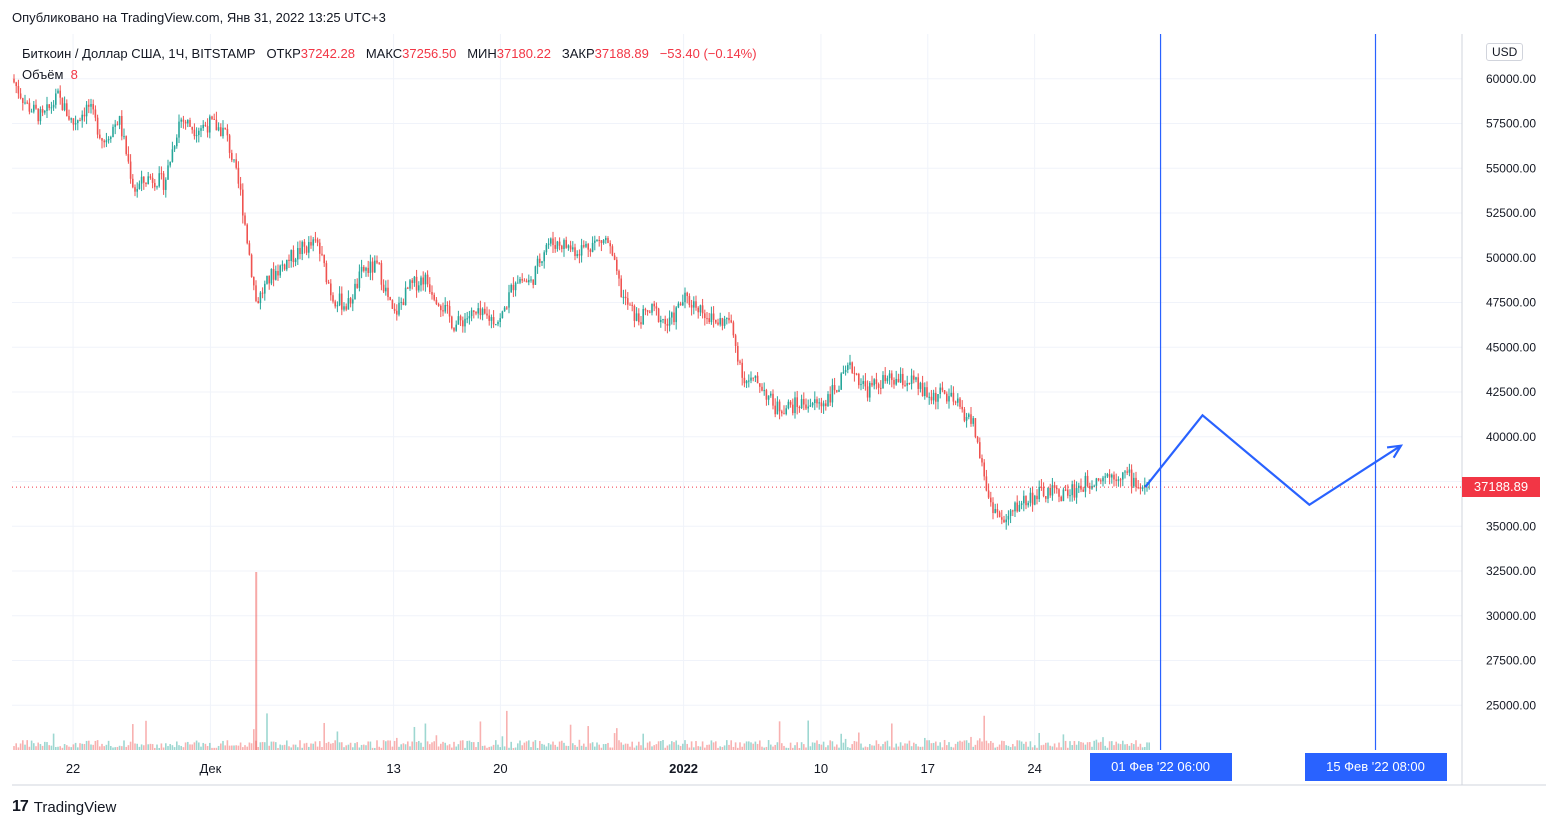 The width and height of the screenshot is (1561, 830). What do you see at coordinates (1505, 52) in the screenshot?
I see `currency-badge: USD` at bounding box center [1505, 52].